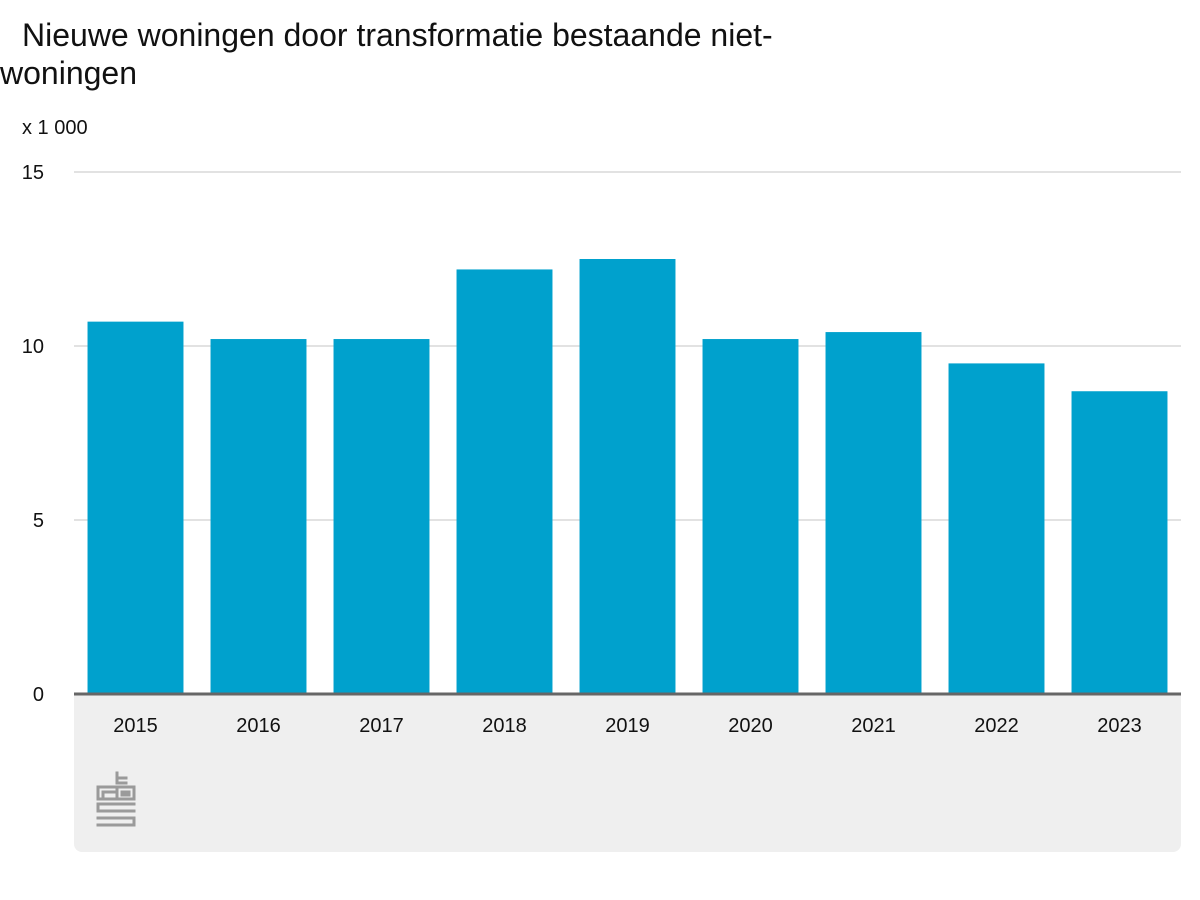 The height and width of the screenshot is (900, 1200). I want to click on bar-2020, so click(750, 516).